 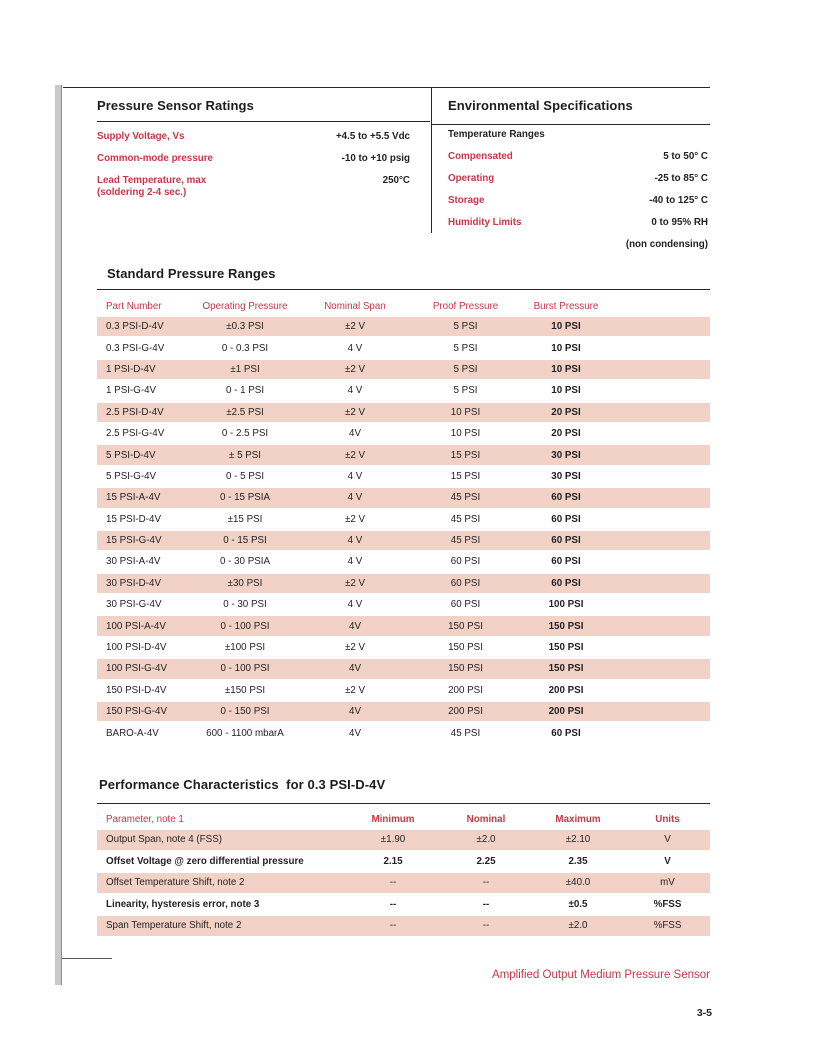 What do you see at coordinates (578, 184) in the screenshot?
I see `spec-row: Operating -25 to 85° C` at bounding box center [578, 184].